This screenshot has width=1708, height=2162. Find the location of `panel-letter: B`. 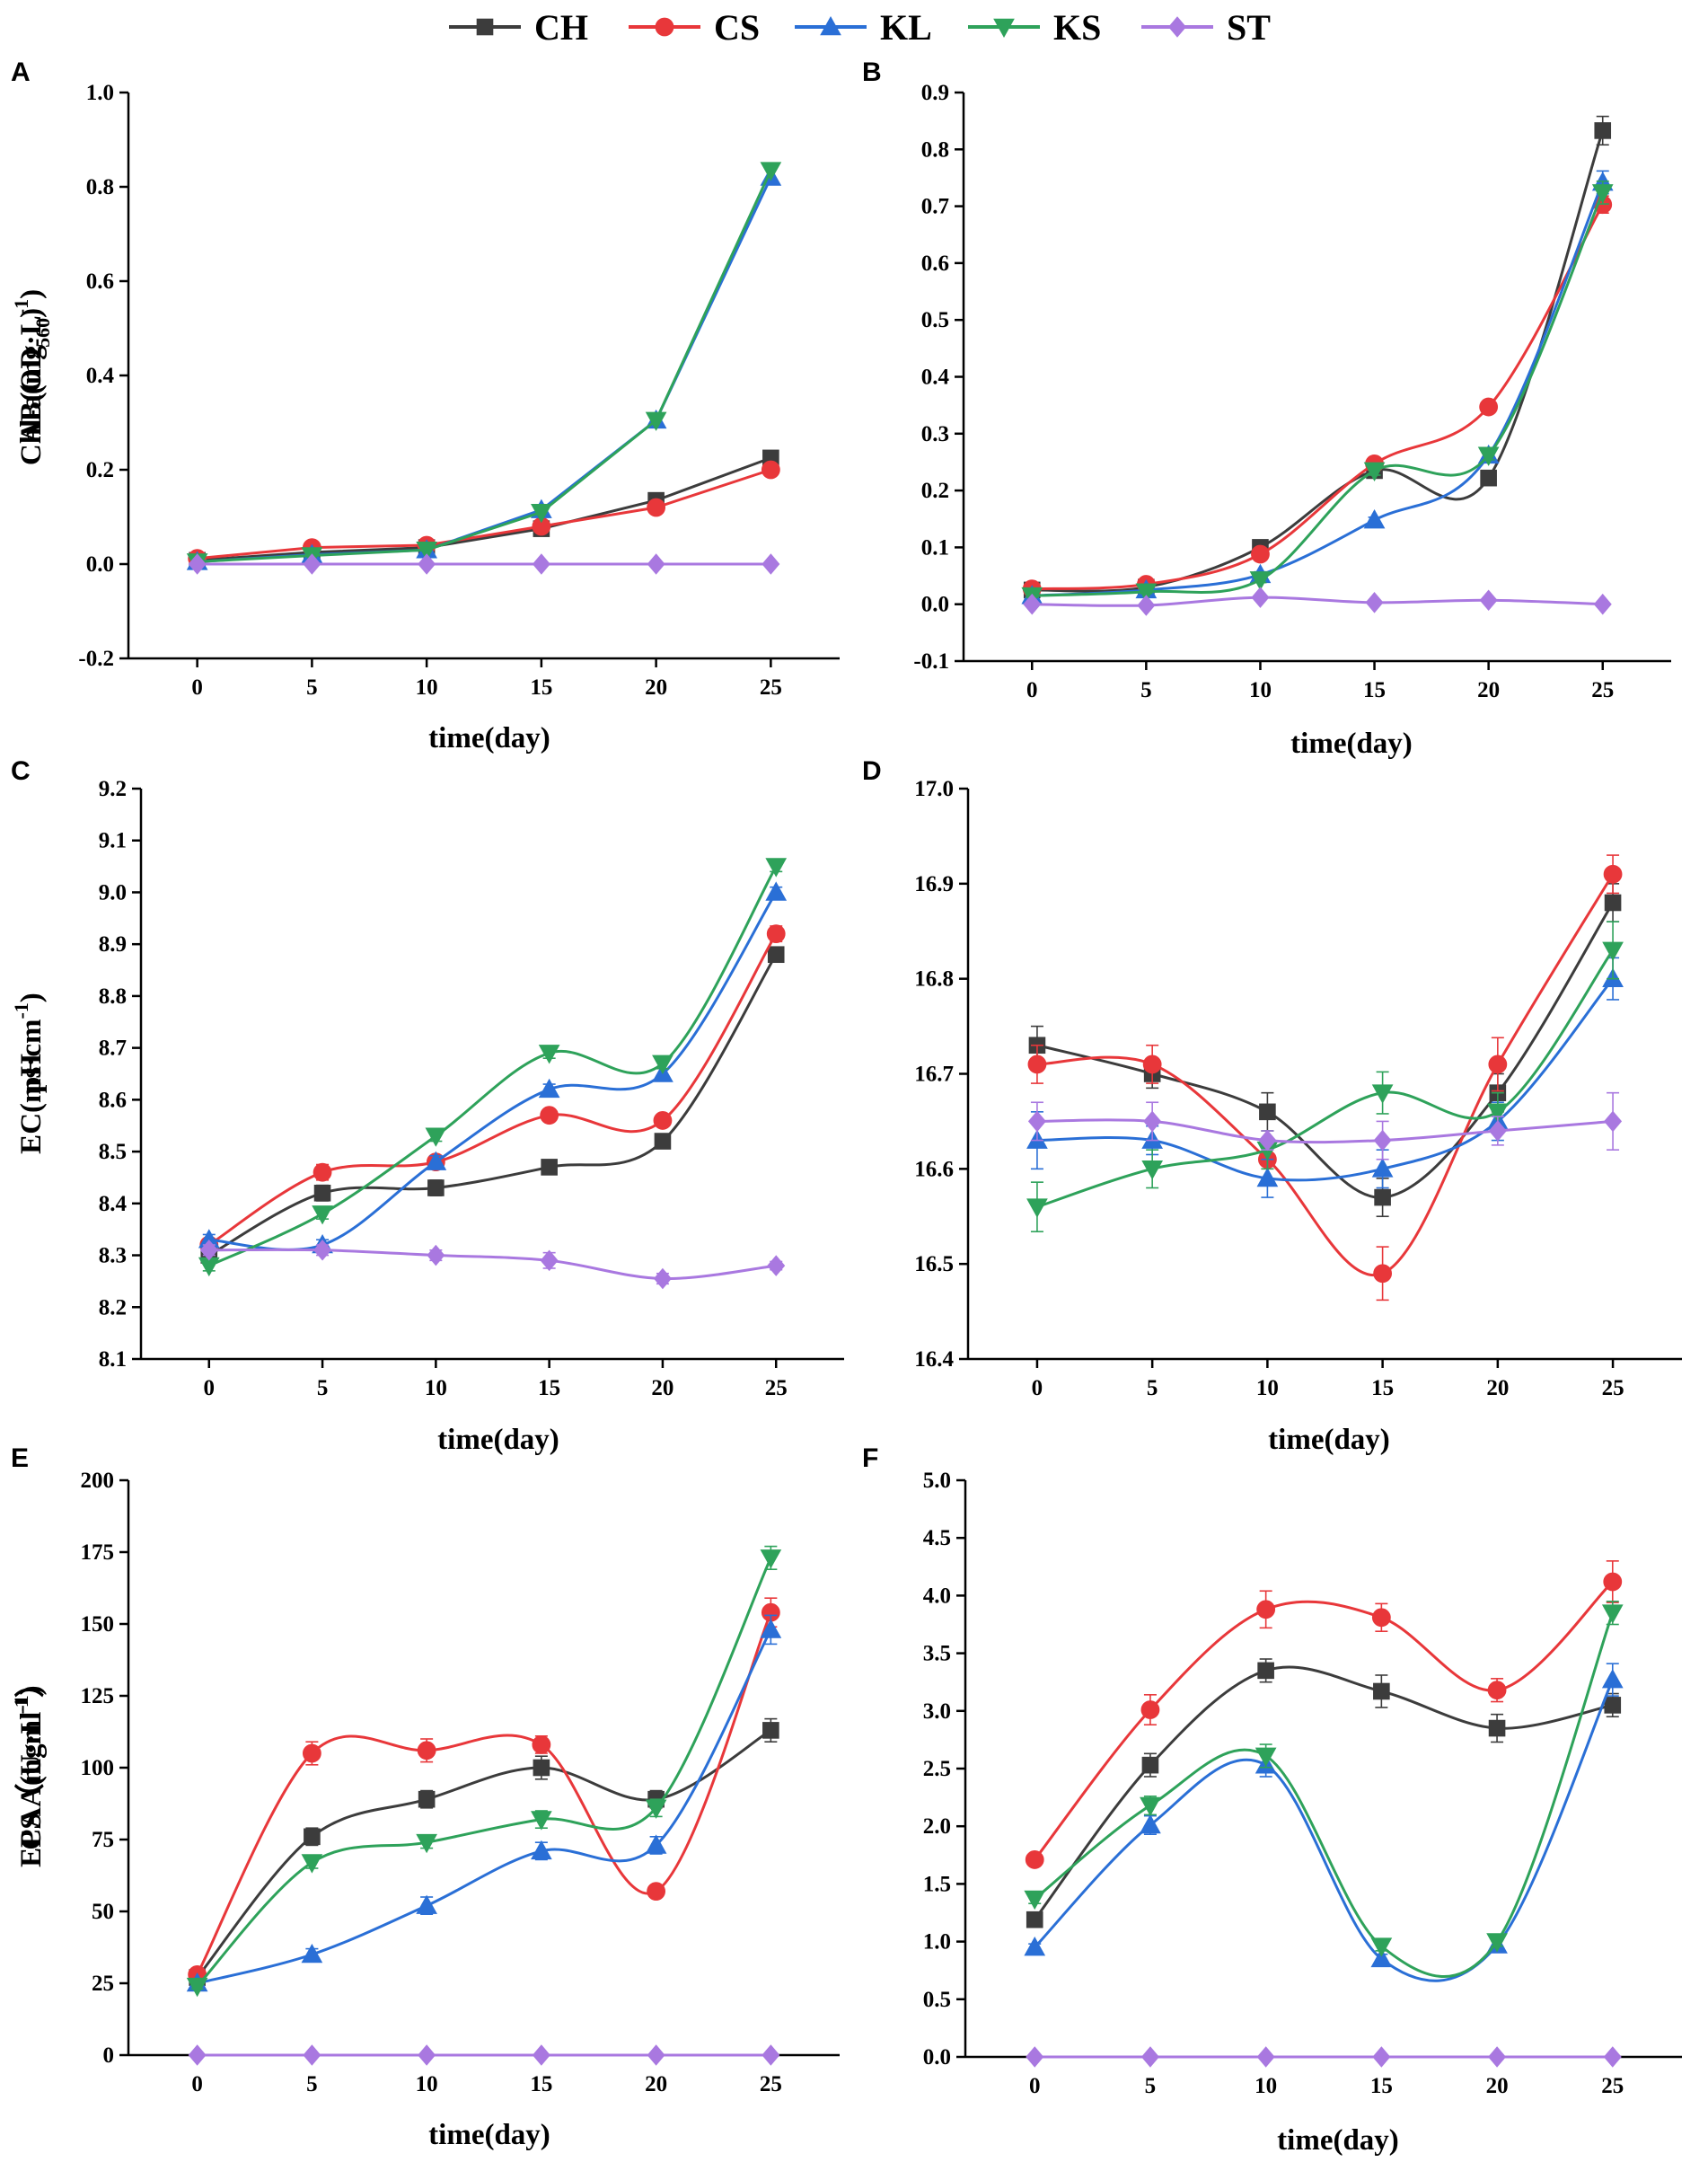

panel-letter: B is located at coordinates (872, 72).